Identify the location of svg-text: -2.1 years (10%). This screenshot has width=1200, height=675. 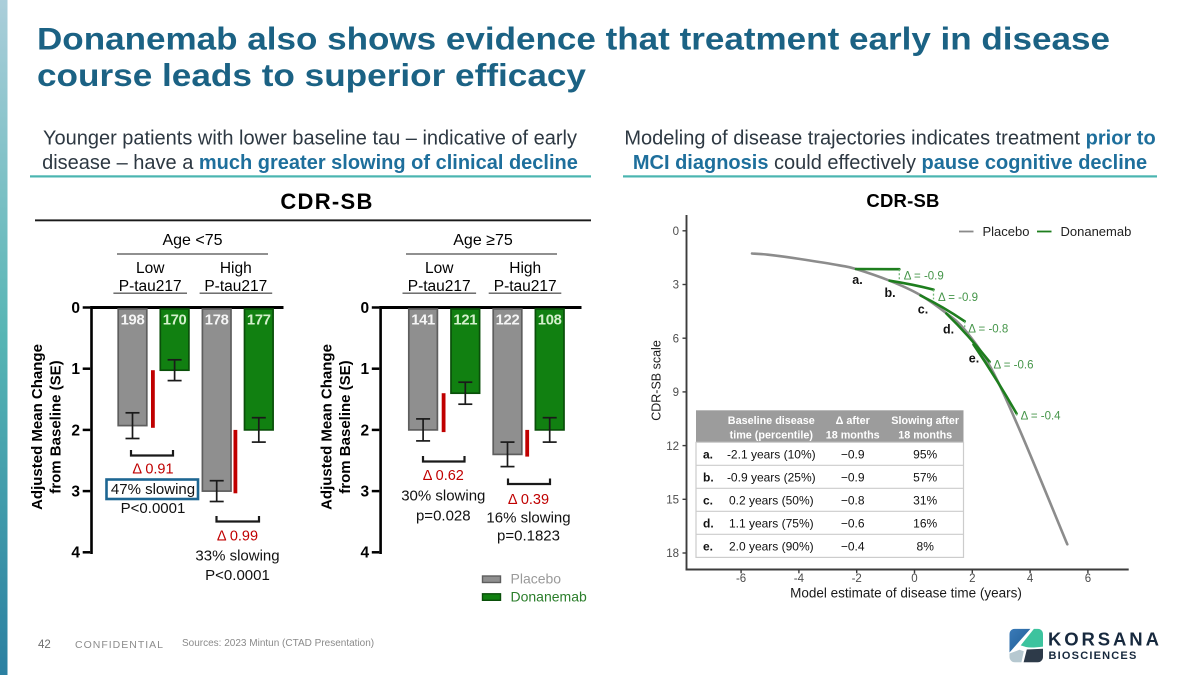
(771, 455).